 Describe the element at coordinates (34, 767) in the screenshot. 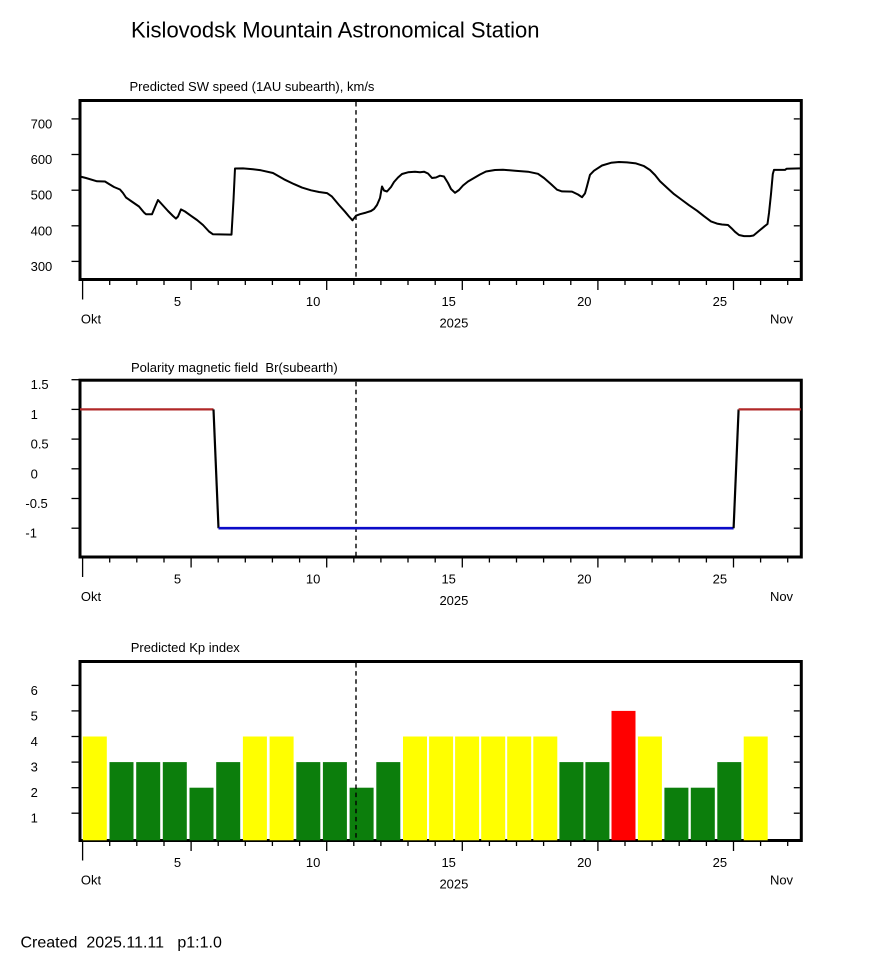

I see `svg-text: 3` at that location.